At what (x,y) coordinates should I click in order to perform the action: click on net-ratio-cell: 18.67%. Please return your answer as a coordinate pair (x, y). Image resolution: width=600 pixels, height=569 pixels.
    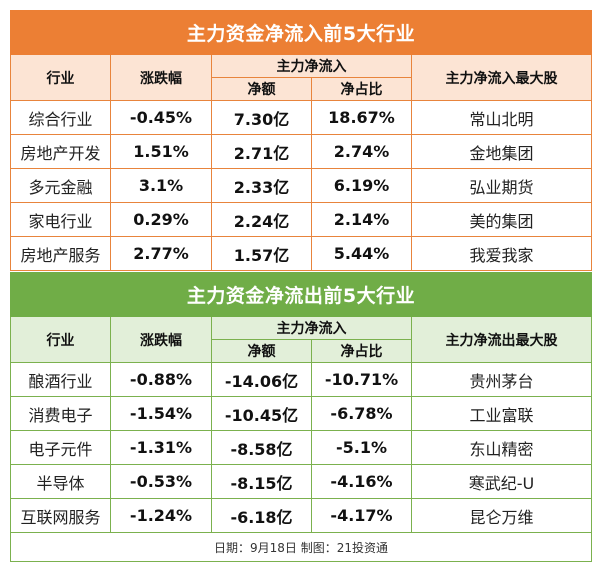
    Looking at the image, I should click on (361, 117).